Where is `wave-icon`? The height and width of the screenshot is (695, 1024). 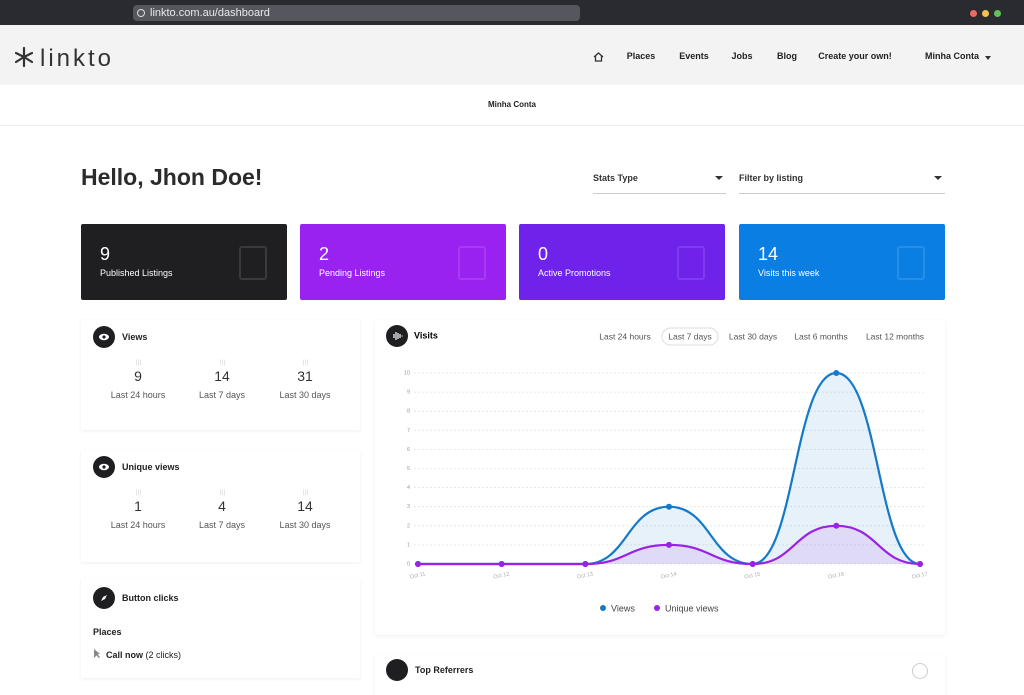
wave-icon is located at coordinates (397, 336).